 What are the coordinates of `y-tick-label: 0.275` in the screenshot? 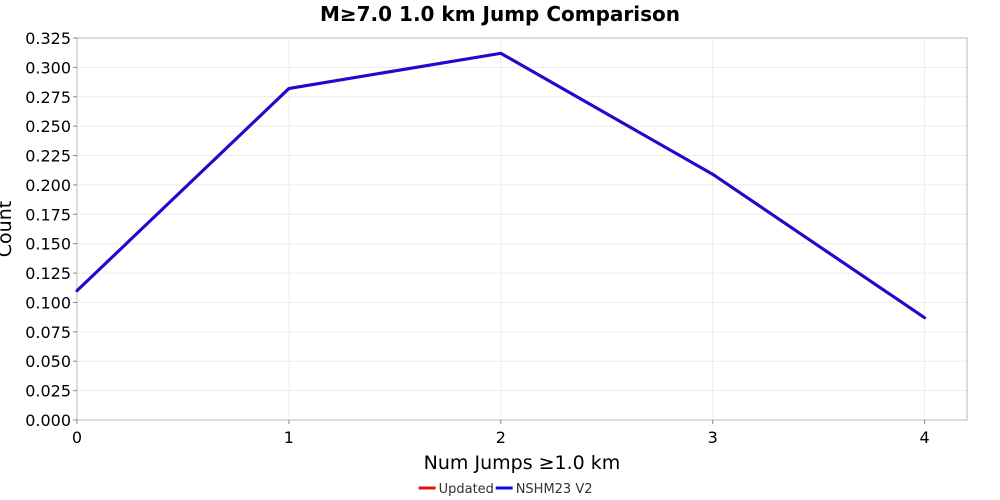 It's located at (48, 97).